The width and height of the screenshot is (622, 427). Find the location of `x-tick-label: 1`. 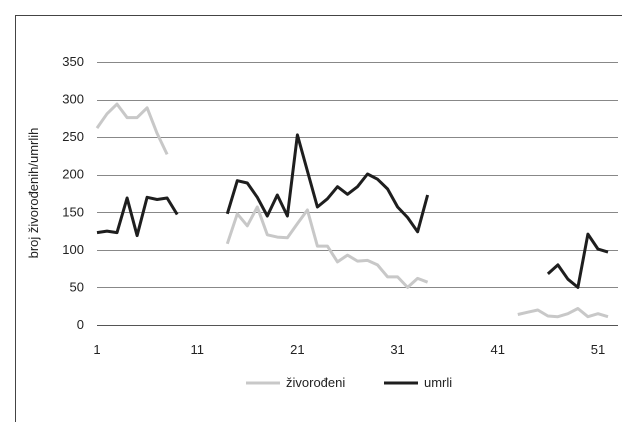

x-tick-label: 1 is located at coordinates (96, 349).